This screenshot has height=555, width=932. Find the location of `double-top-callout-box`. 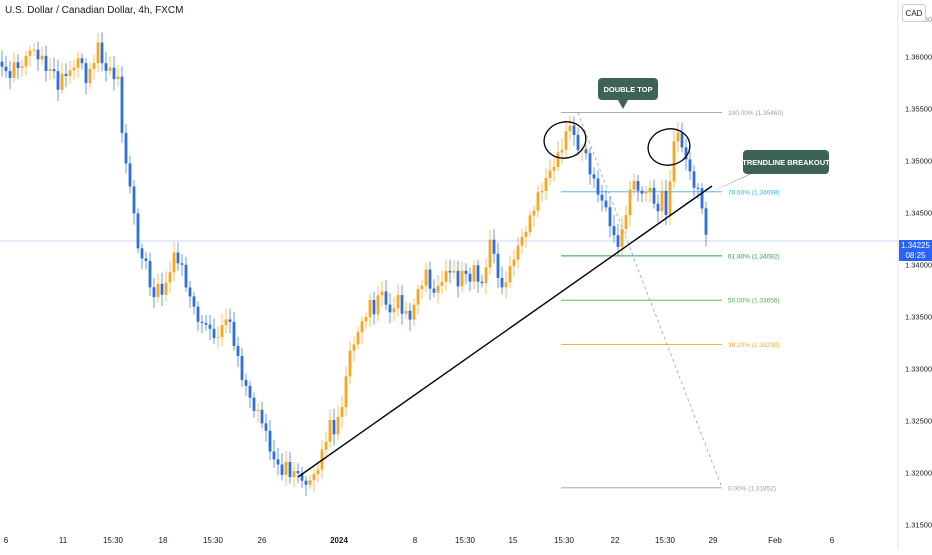

double-top-callout-box is located at coordinates (628, 89).